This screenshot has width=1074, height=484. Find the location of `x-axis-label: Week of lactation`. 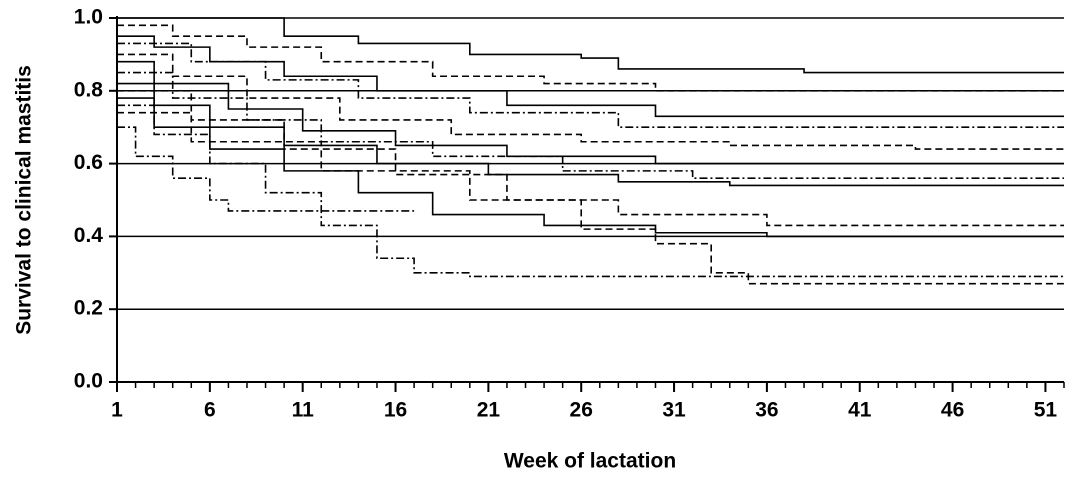

x-axis-label: Week of lactation is located at coordinates (590, 461).